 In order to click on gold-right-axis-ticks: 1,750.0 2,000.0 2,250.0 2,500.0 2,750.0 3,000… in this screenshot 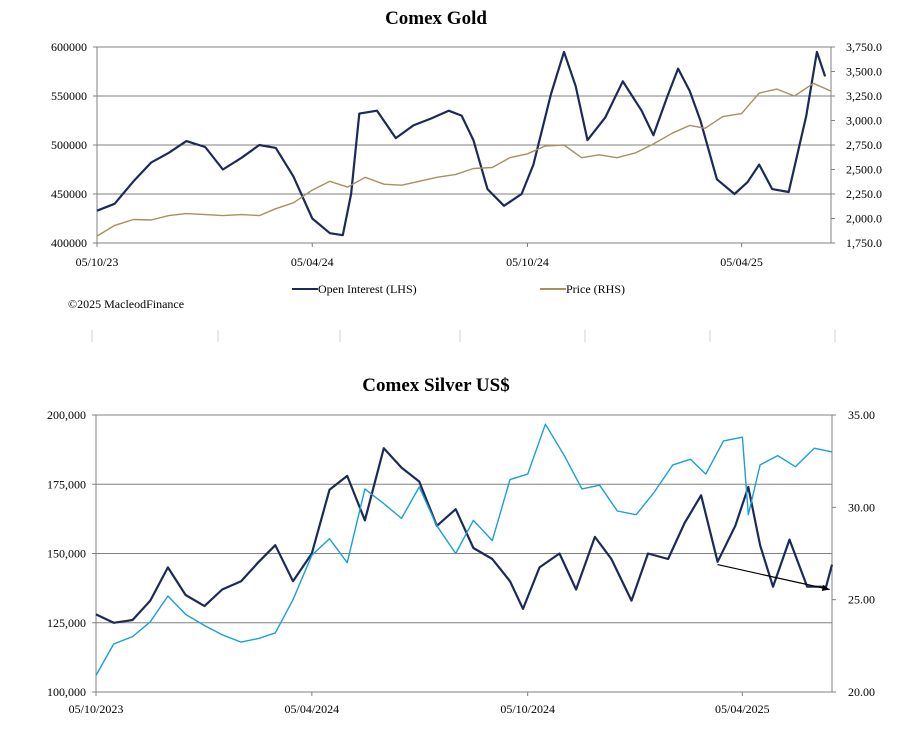, I will do `click(856, 145)`.